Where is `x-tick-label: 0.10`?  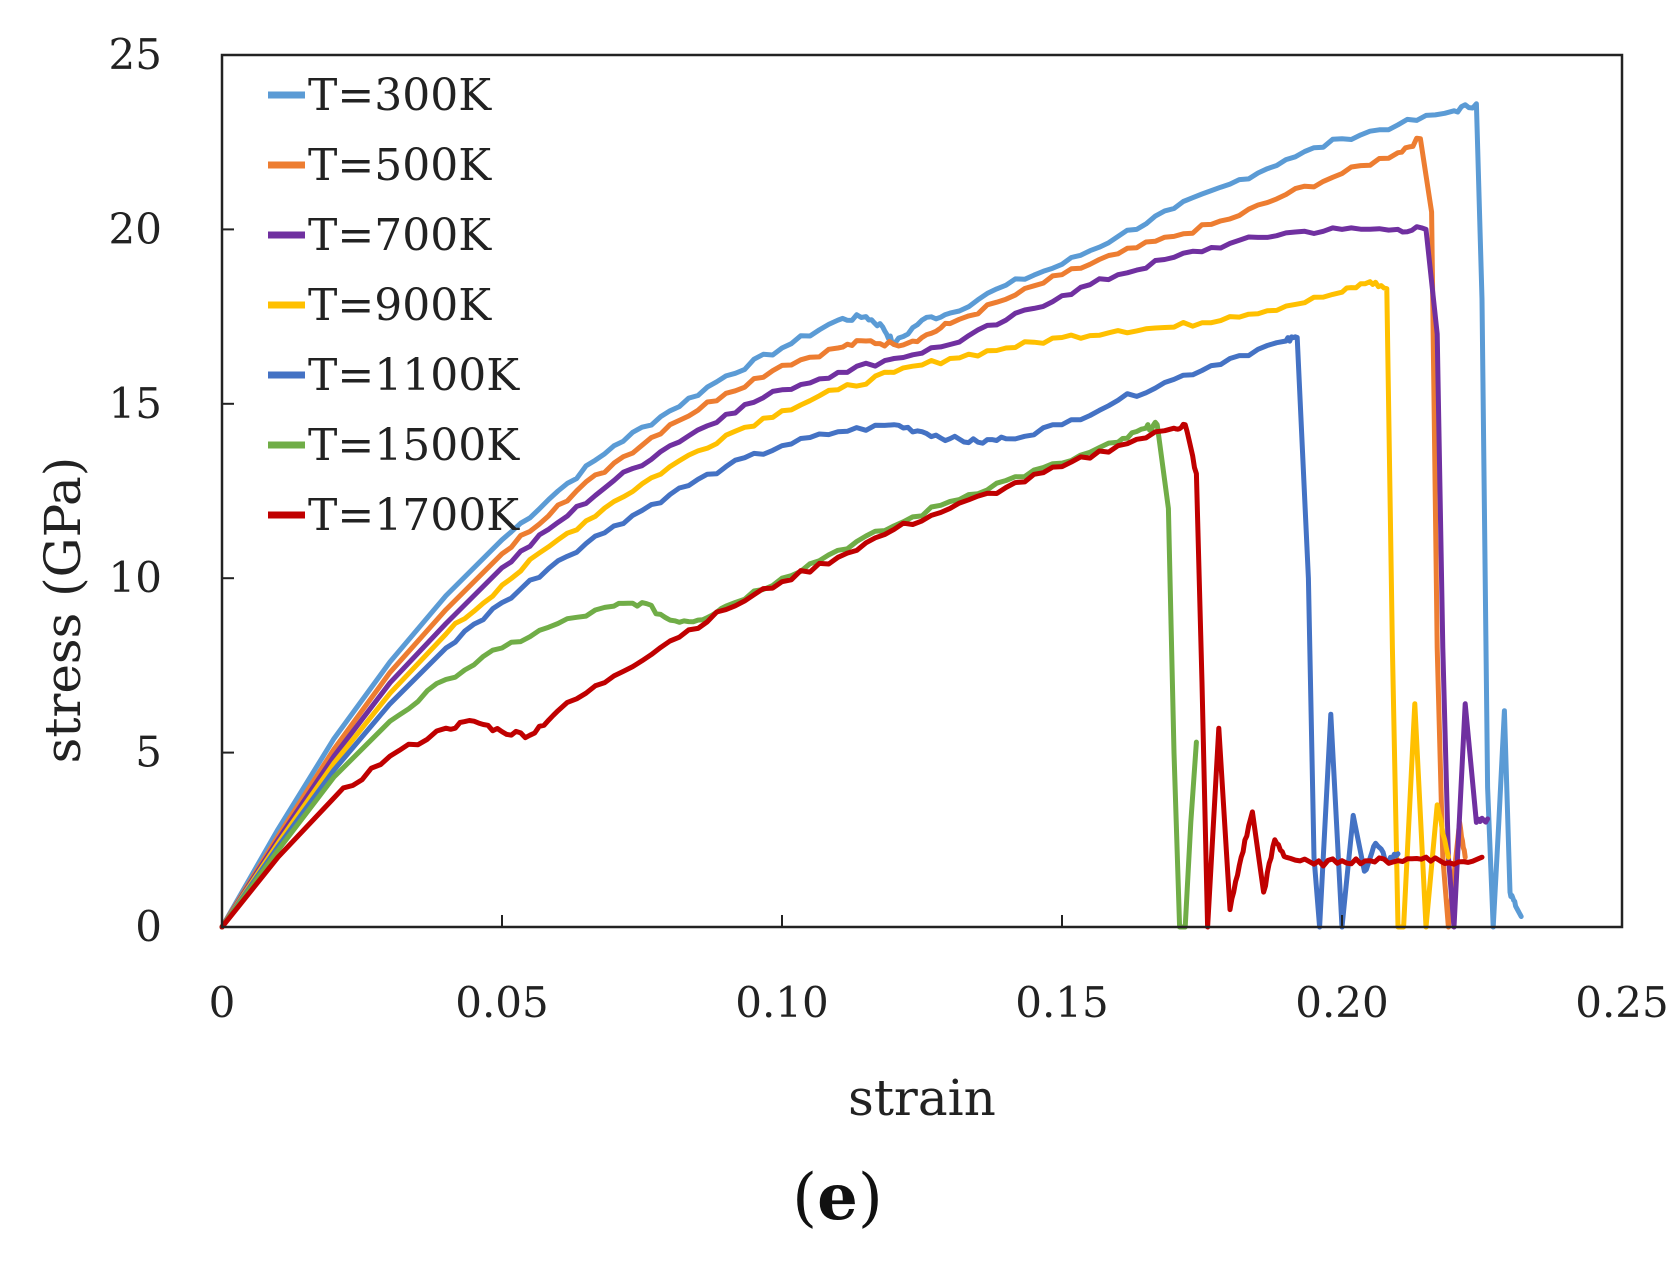
x-tick-label: 0.10 is located at coordinates (782, 1002).